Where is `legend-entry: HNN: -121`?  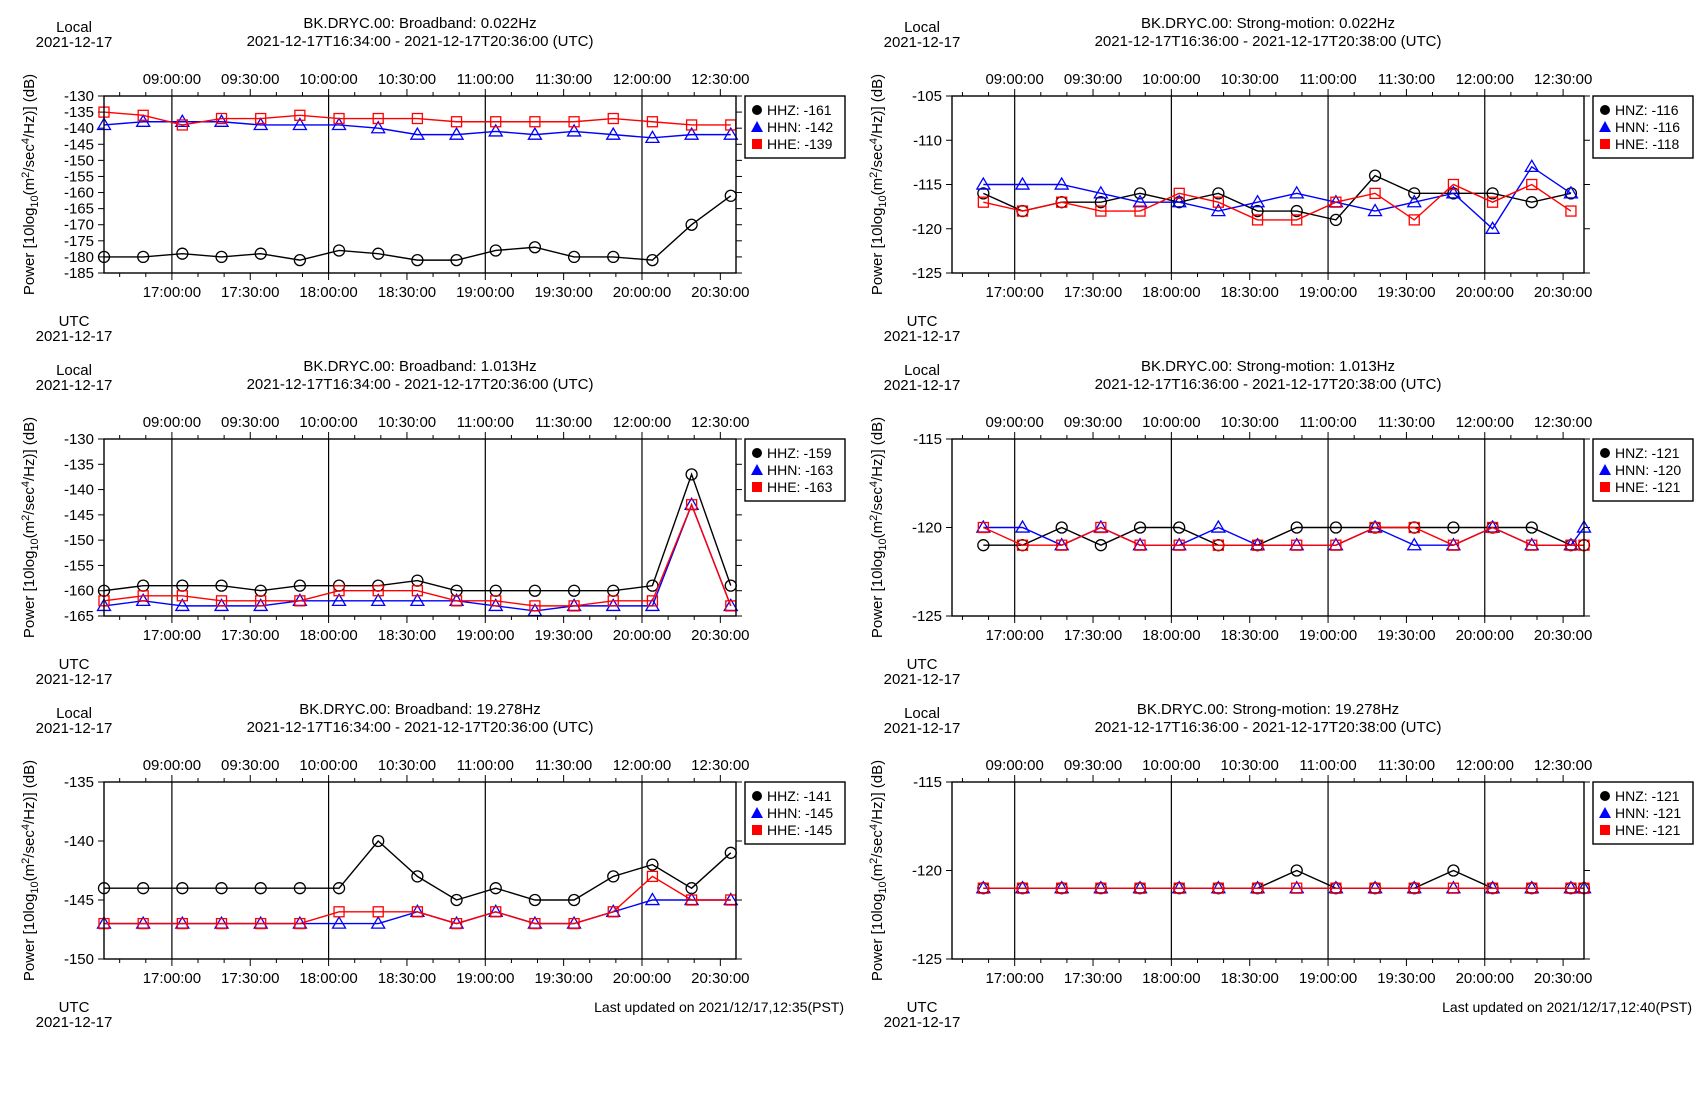 legend-entry: HNN: -121 is located at coordinates (1648, 813).